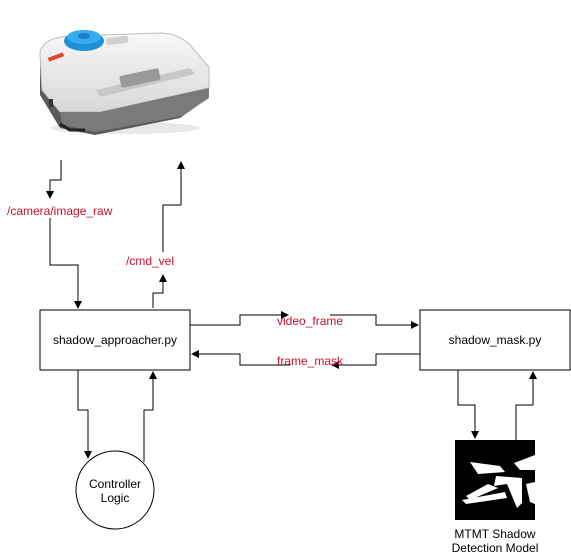  What do you see at coordinates (60, 211) in the screenshot?
I see `topic-camera-label: /camera/image_raw` at bounding box center [60, 211].